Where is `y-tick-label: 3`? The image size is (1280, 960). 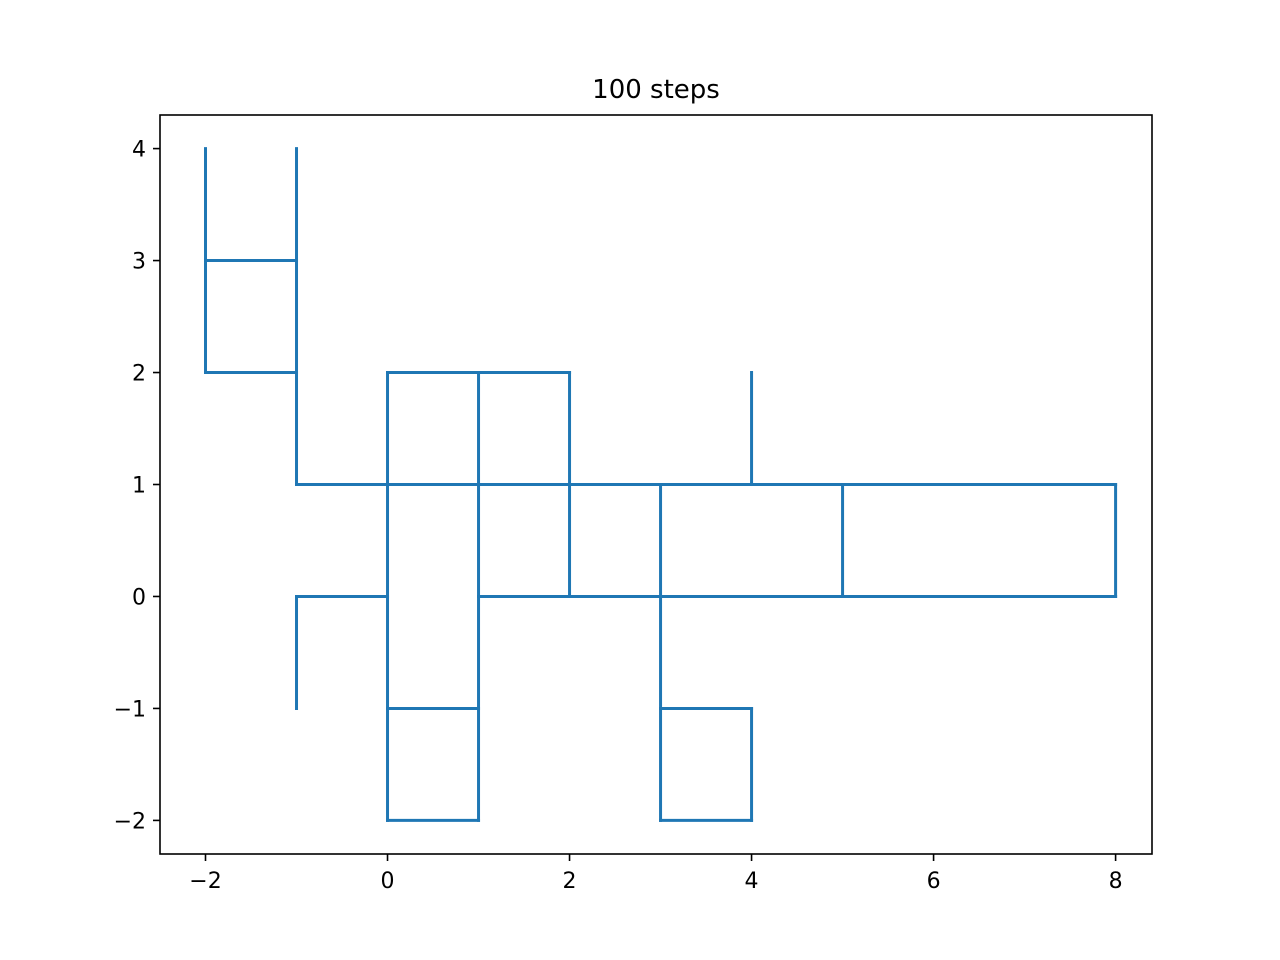
y-tick-label: 3 is located at coordinates (139, 262).